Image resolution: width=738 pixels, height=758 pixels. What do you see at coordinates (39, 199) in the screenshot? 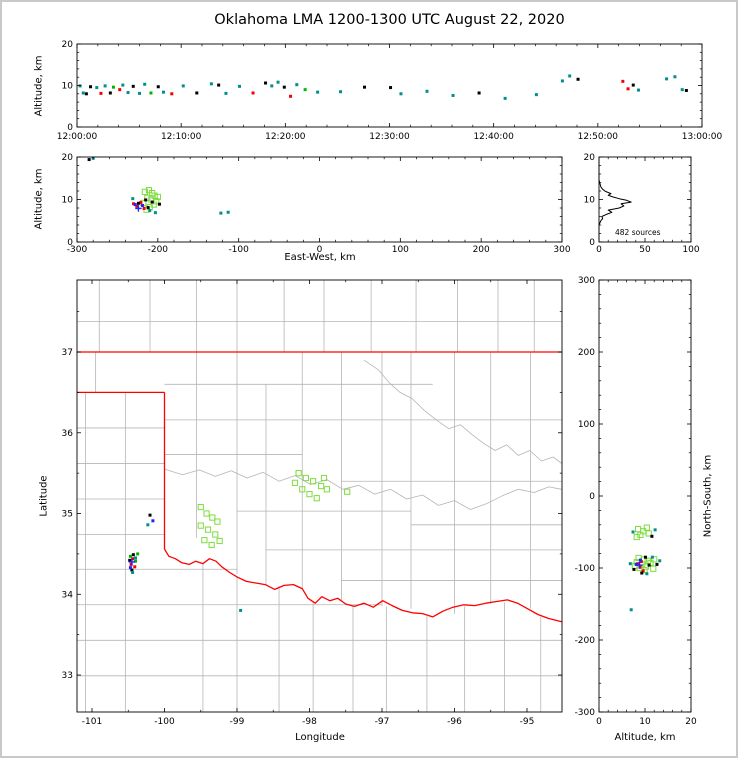
I see `east-west-y-axis-label: Altitude, km` at bounding box center [39, 199].